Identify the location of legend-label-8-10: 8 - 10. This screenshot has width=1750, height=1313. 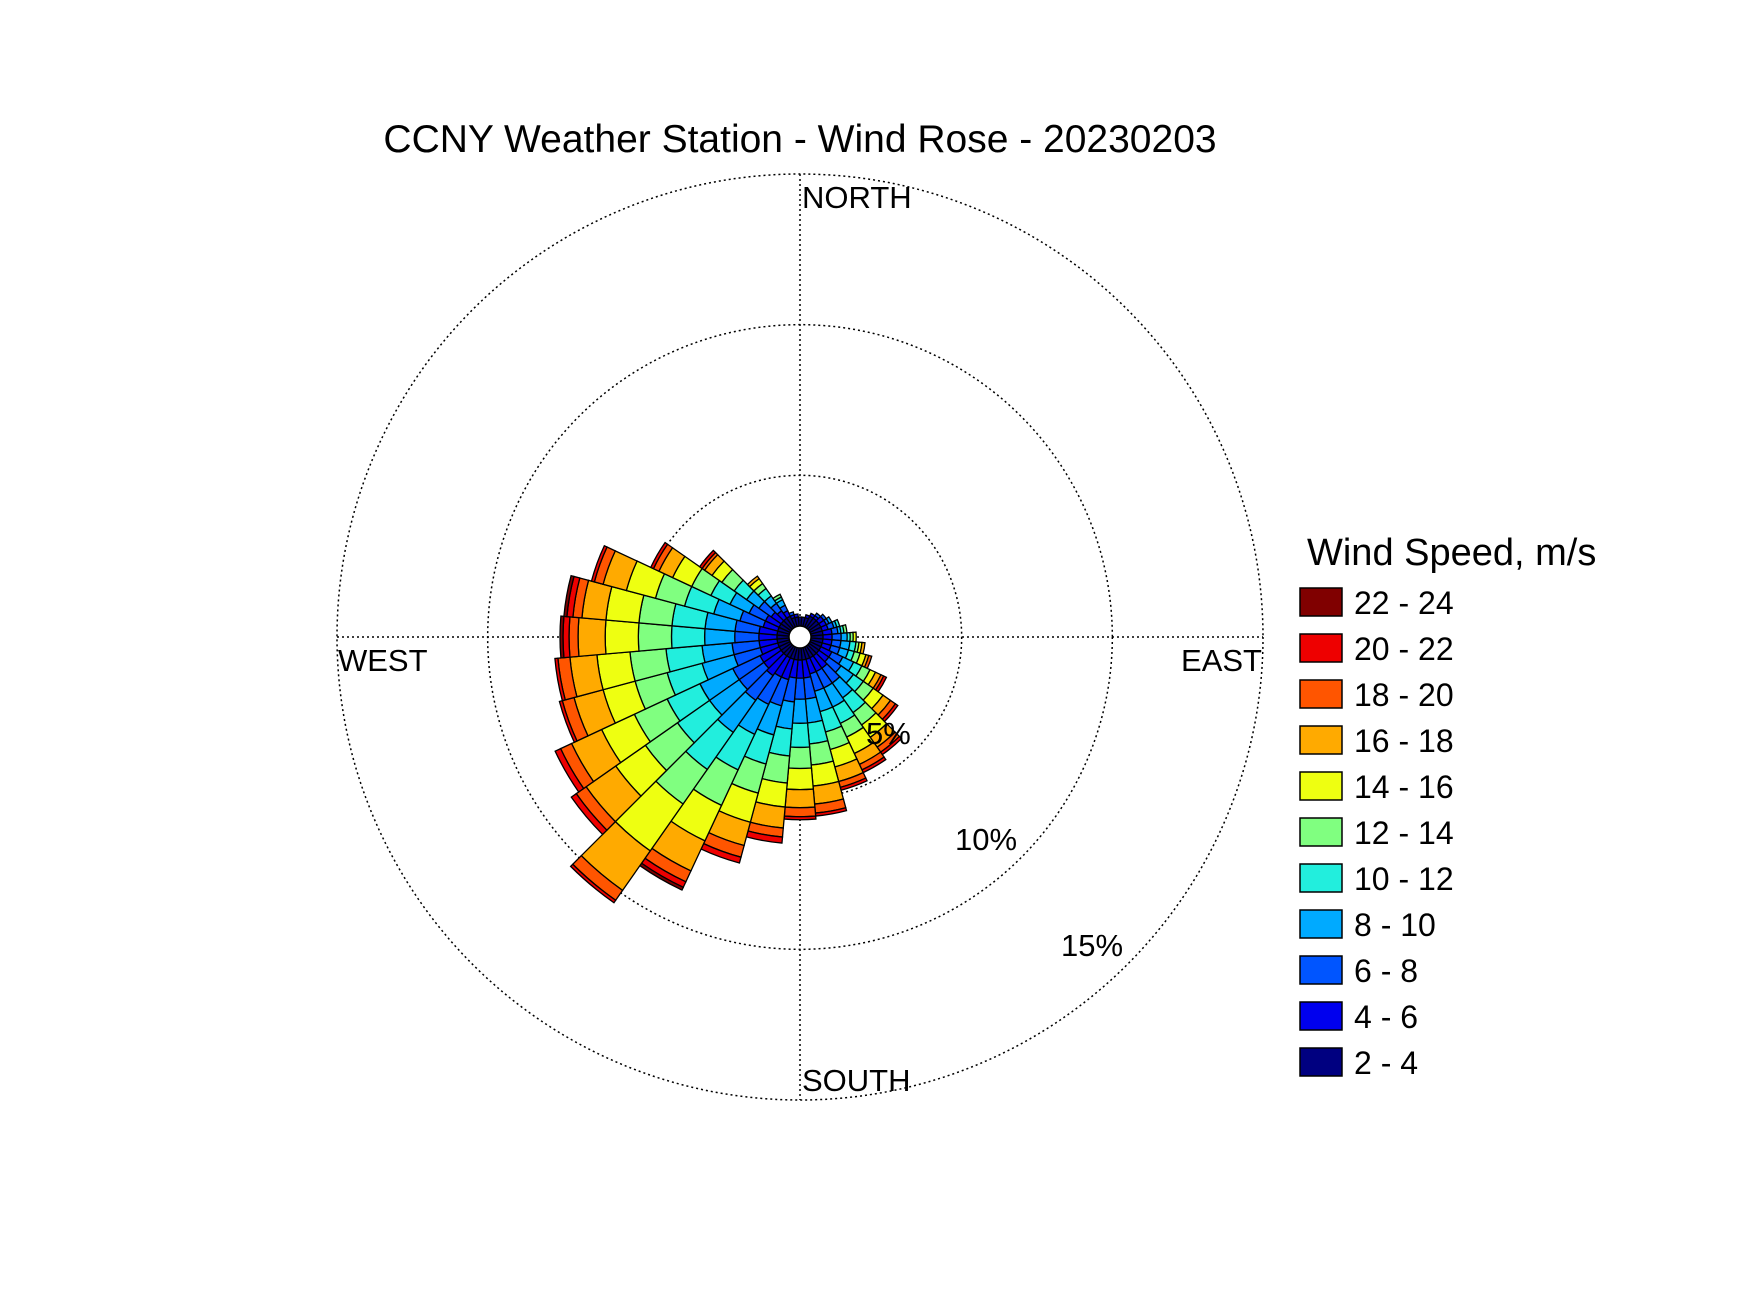
(1395, 925).